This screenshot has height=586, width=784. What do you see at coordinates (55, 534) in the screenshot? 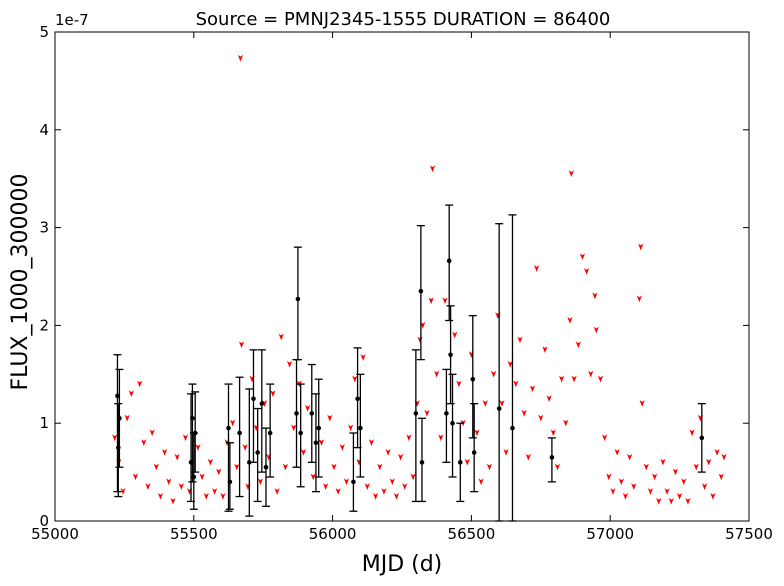
I see `x-tick-label: 55000` at bounding box center [55, 534].